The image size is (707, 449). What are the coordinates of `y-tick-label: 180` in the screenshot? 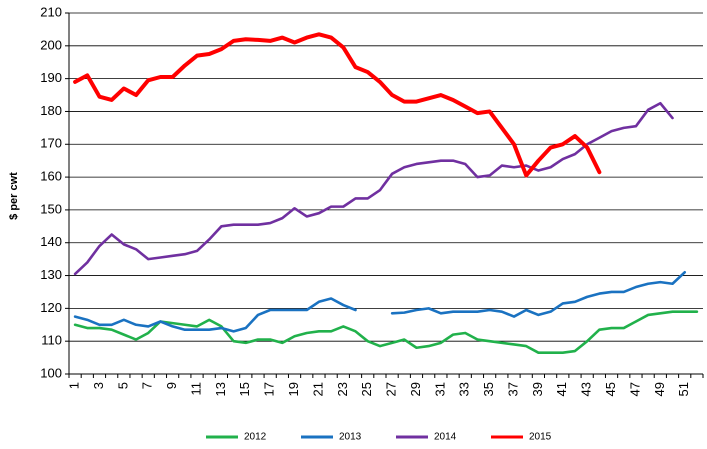 It's located at (51, 110).